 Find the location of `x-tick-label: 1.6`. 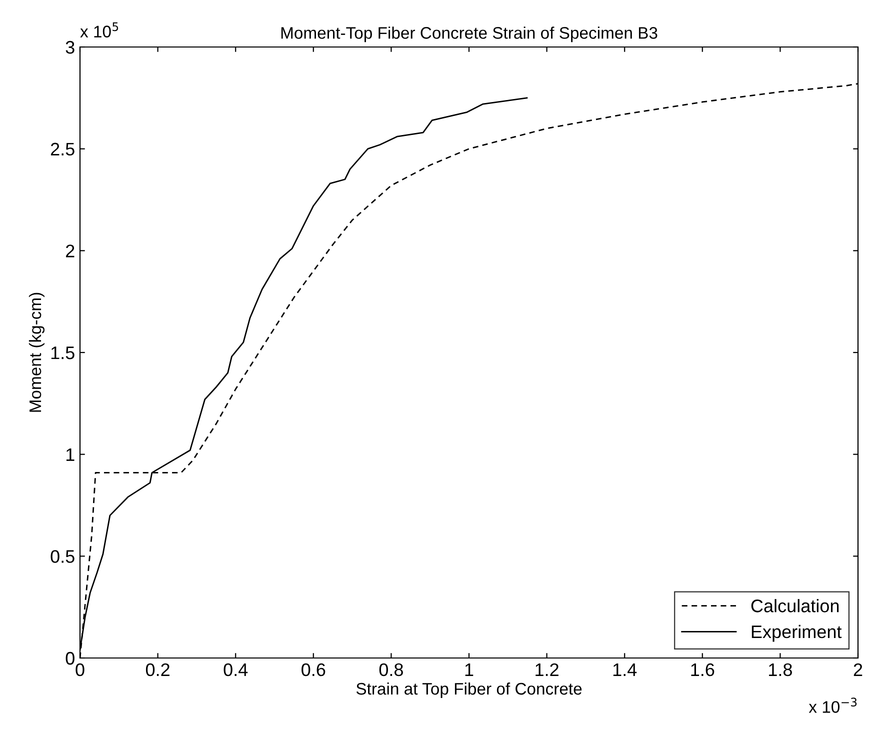

x-tick-label: 1.6 is located at coordinates (702, 669).